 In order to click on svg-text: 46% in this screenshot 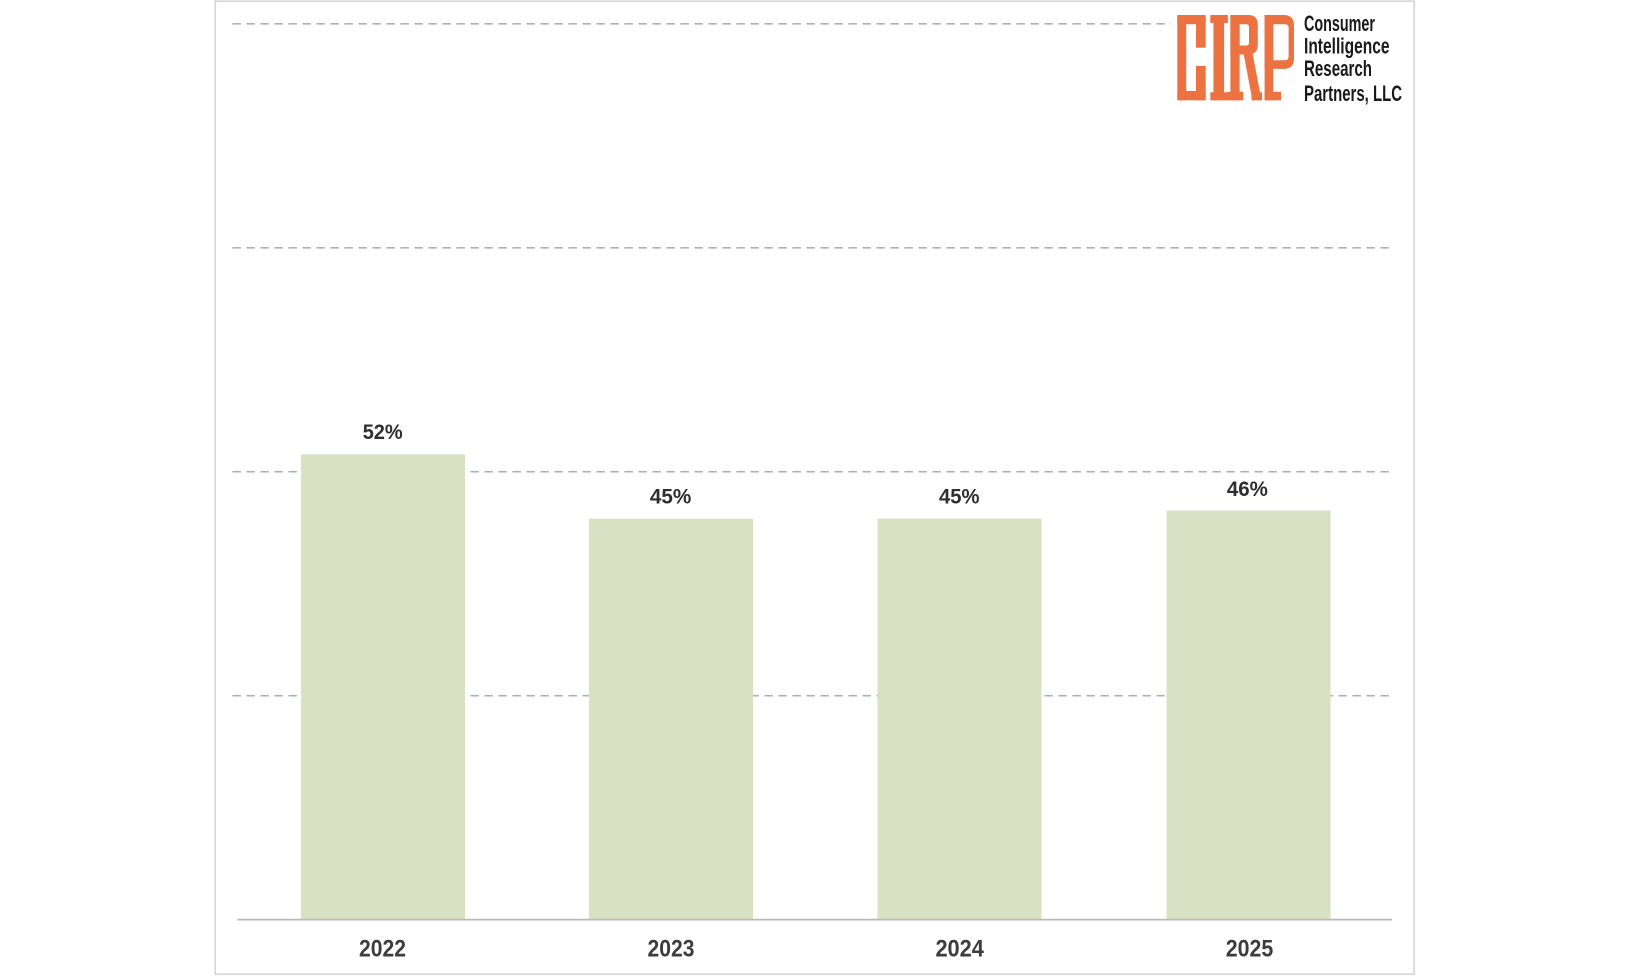, I will do `click(1247, 489)`.